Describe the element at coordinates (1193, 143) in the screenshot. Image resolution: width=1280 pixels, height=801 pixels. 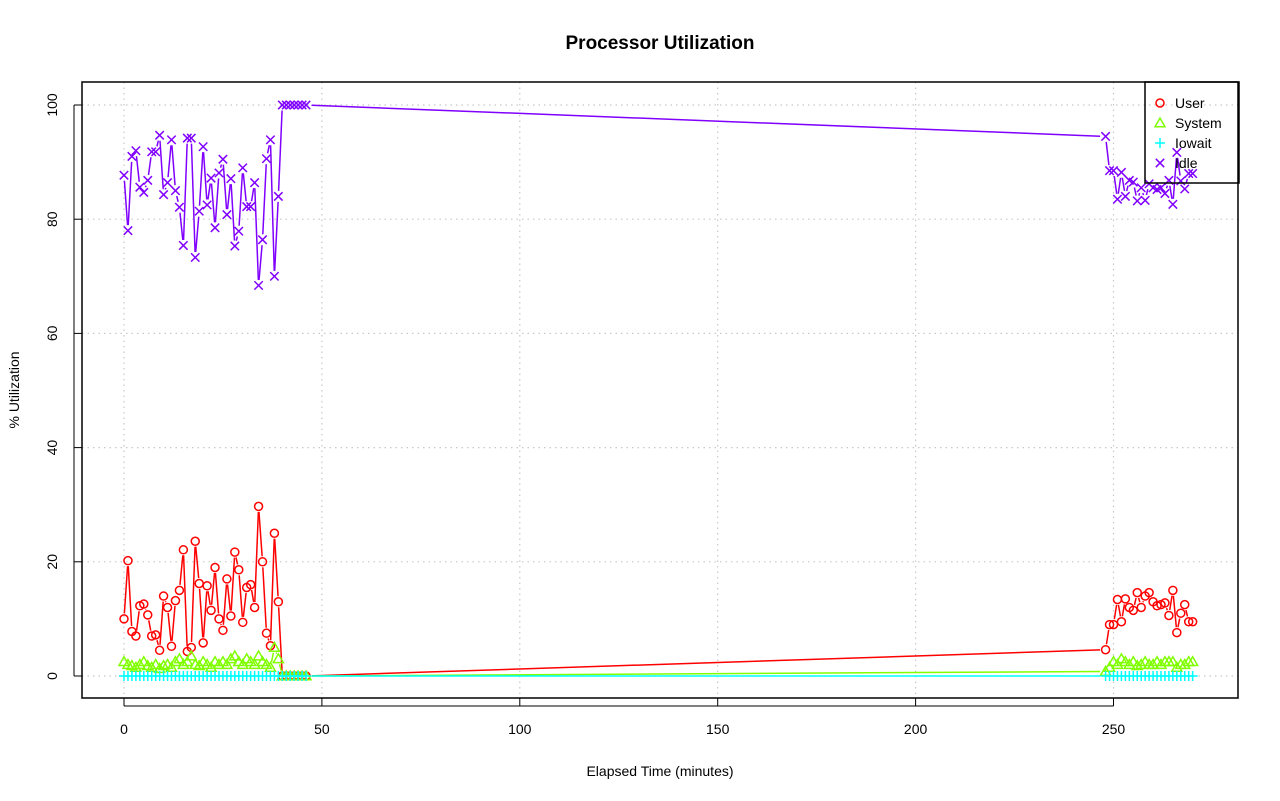
I see `legend-label: Iowait` at that location.